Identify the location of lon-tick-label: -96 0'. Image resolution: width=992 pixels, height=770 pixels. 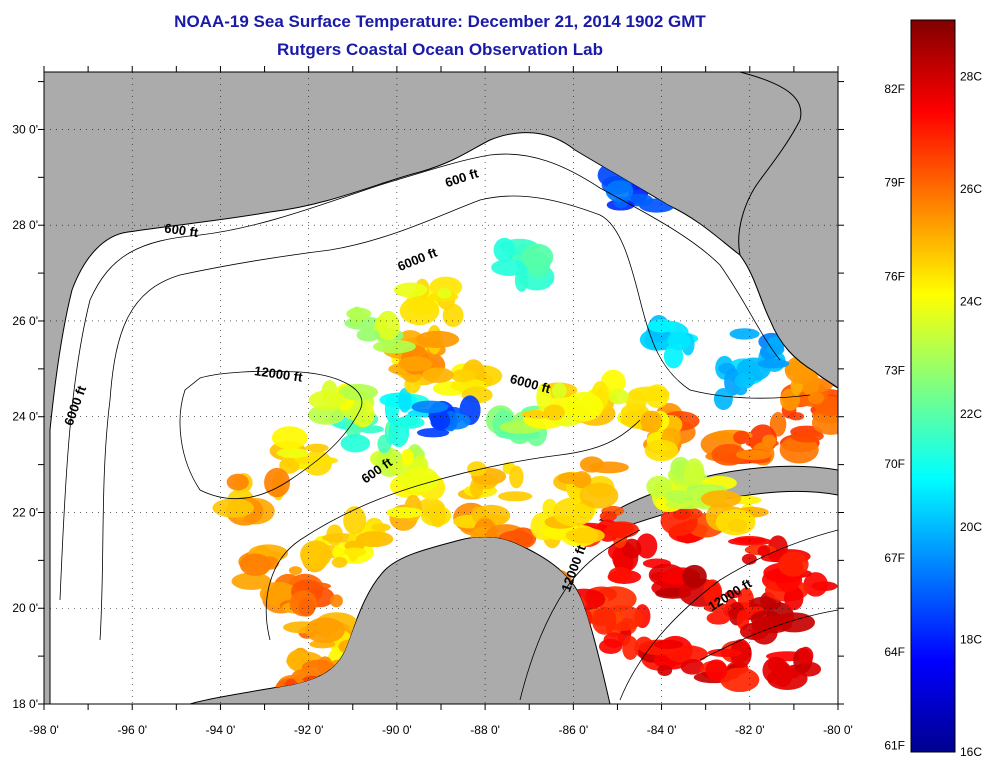
(132, 730).